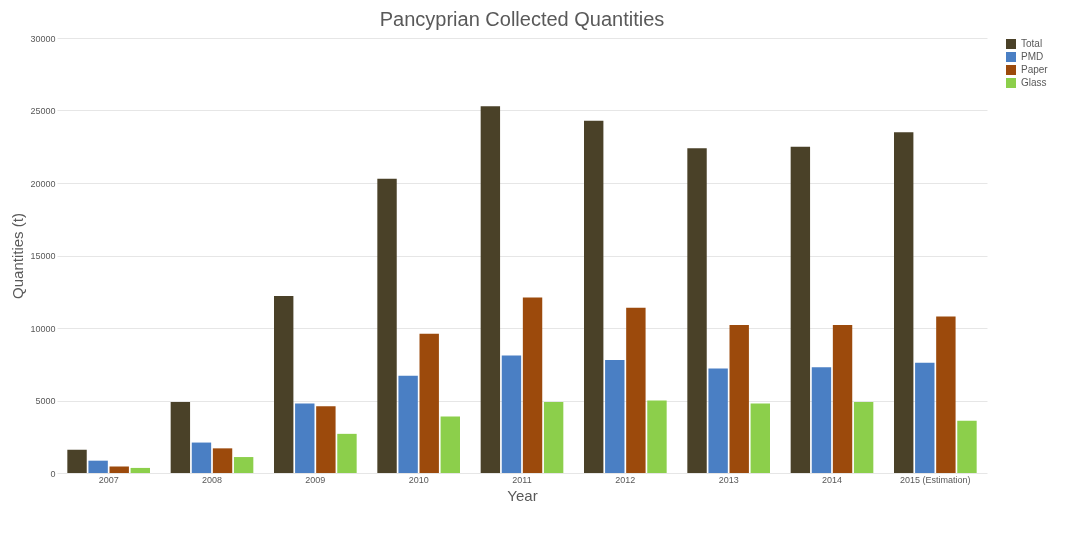 Image resolution: width=1089 pixels, height=559 pixels. I want to click on legend-label: Glass, so click(1034, 82).